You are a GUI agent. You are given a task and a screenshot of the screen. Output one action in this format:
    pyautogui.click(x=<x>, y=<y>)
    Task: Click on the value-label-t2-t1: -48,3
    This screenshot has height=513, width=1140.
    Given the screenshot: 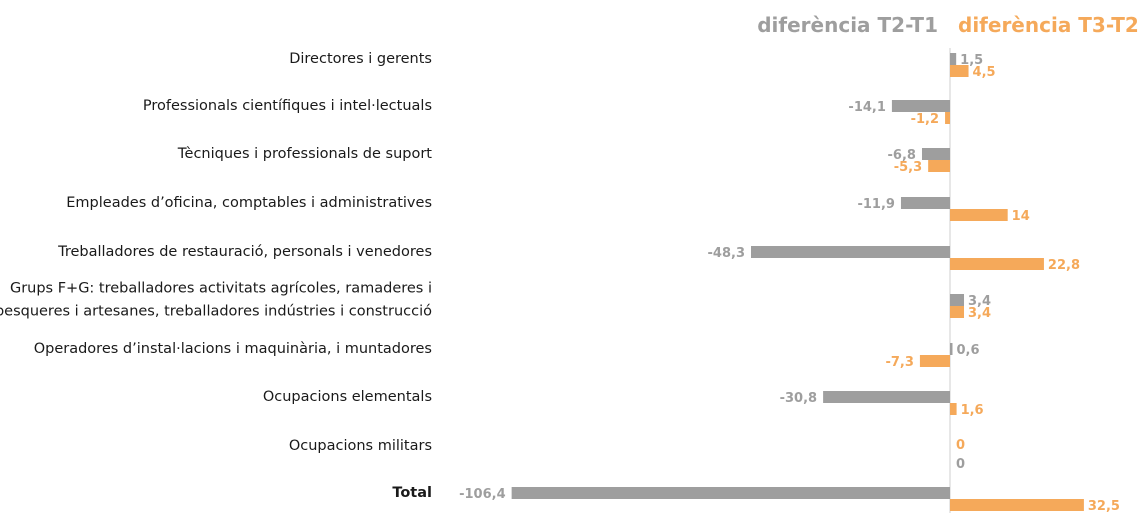 What is the action you would take?
    pyautogui.click(x=726, y=253)
    